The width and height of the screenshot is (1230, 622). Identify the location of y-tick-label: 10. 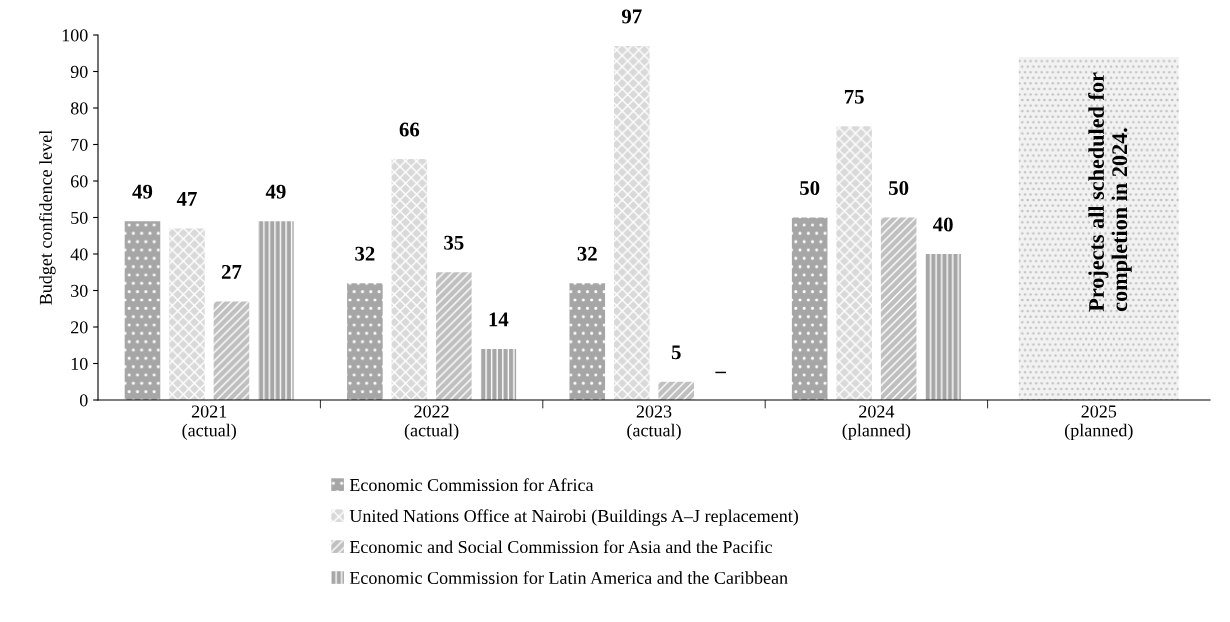
(79, 363).